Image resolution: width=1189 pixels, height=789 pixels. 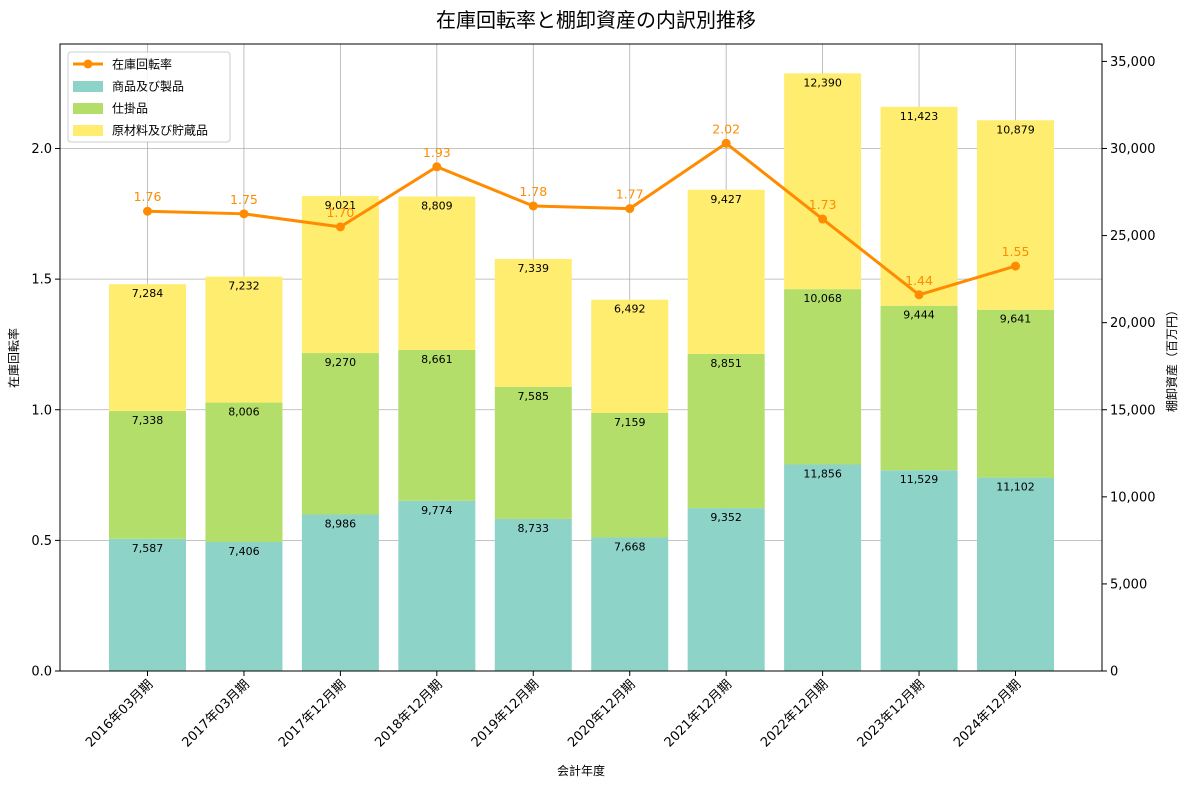 What do you see at coordinates (1015, 129) in the screenshot?
I see `bar-value-label: 10,879` at bounding box center [1015, 129].